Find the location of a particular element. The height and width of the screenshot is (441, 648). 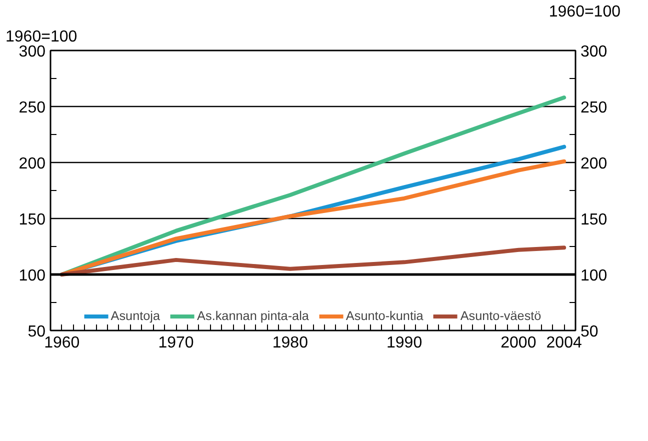

y2-tick-label: 100 is located at coordinates (594, 276).